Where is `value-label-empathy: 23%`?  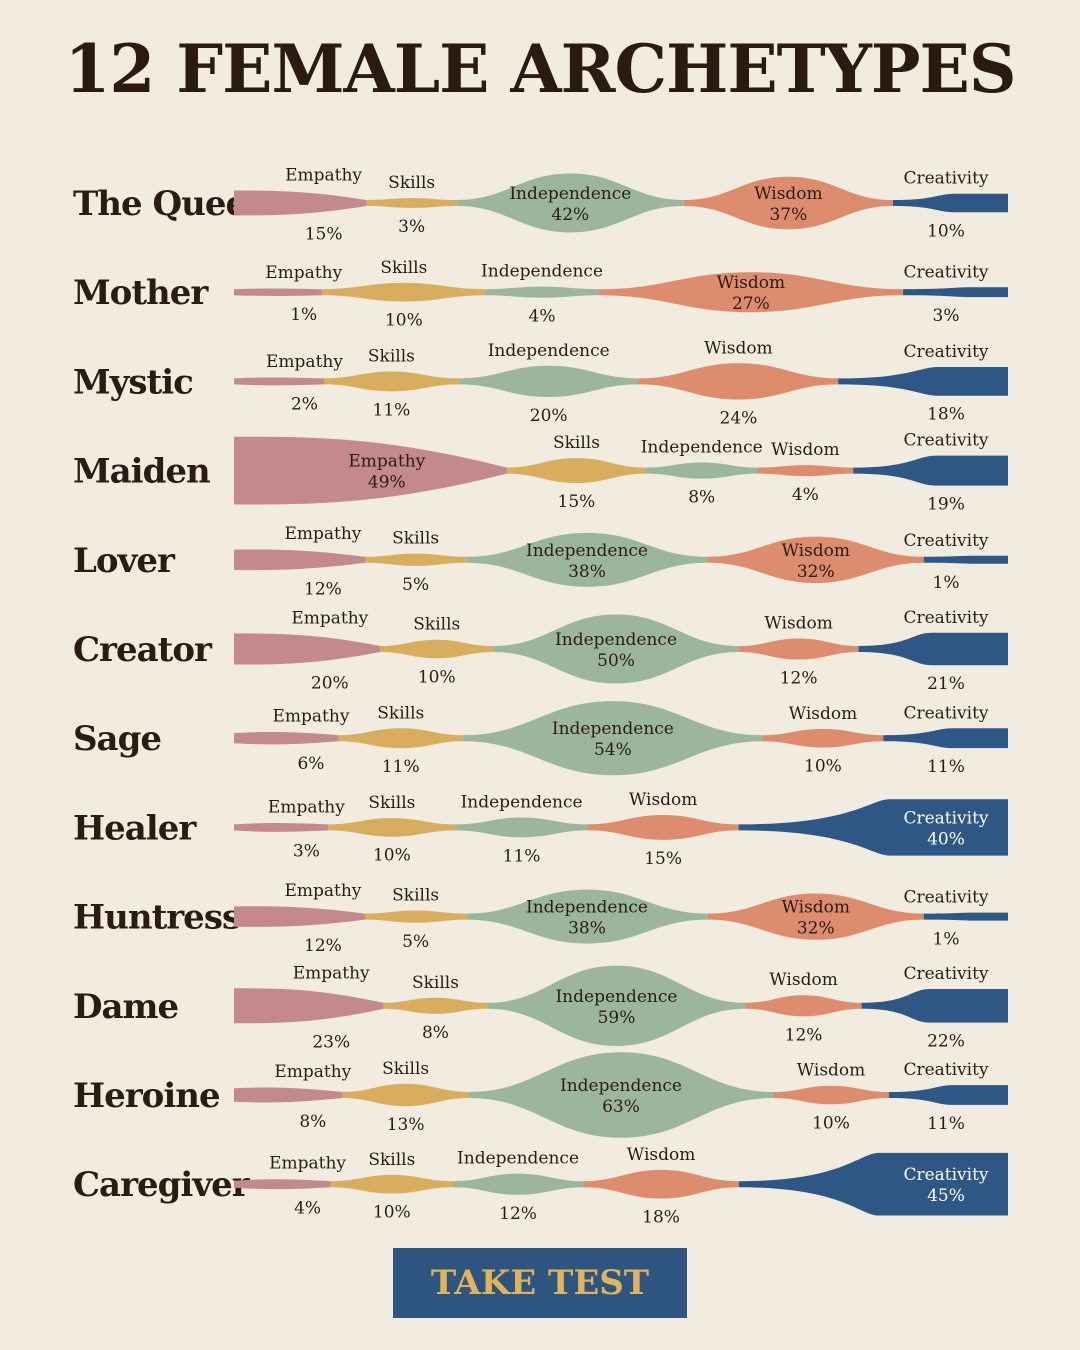 value-label-empathy: 23% is located at coordinates (331, 1042).